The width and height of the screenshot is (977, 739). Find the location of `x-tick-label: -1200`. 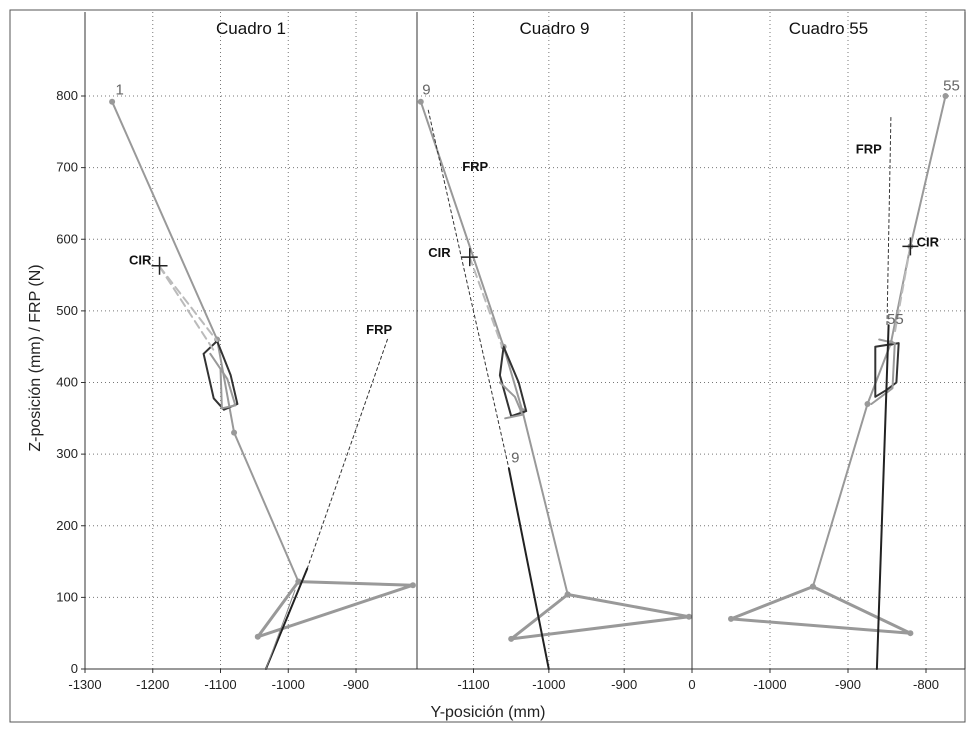

x-tick-label: -1200 is located at coordinates (152, 684).